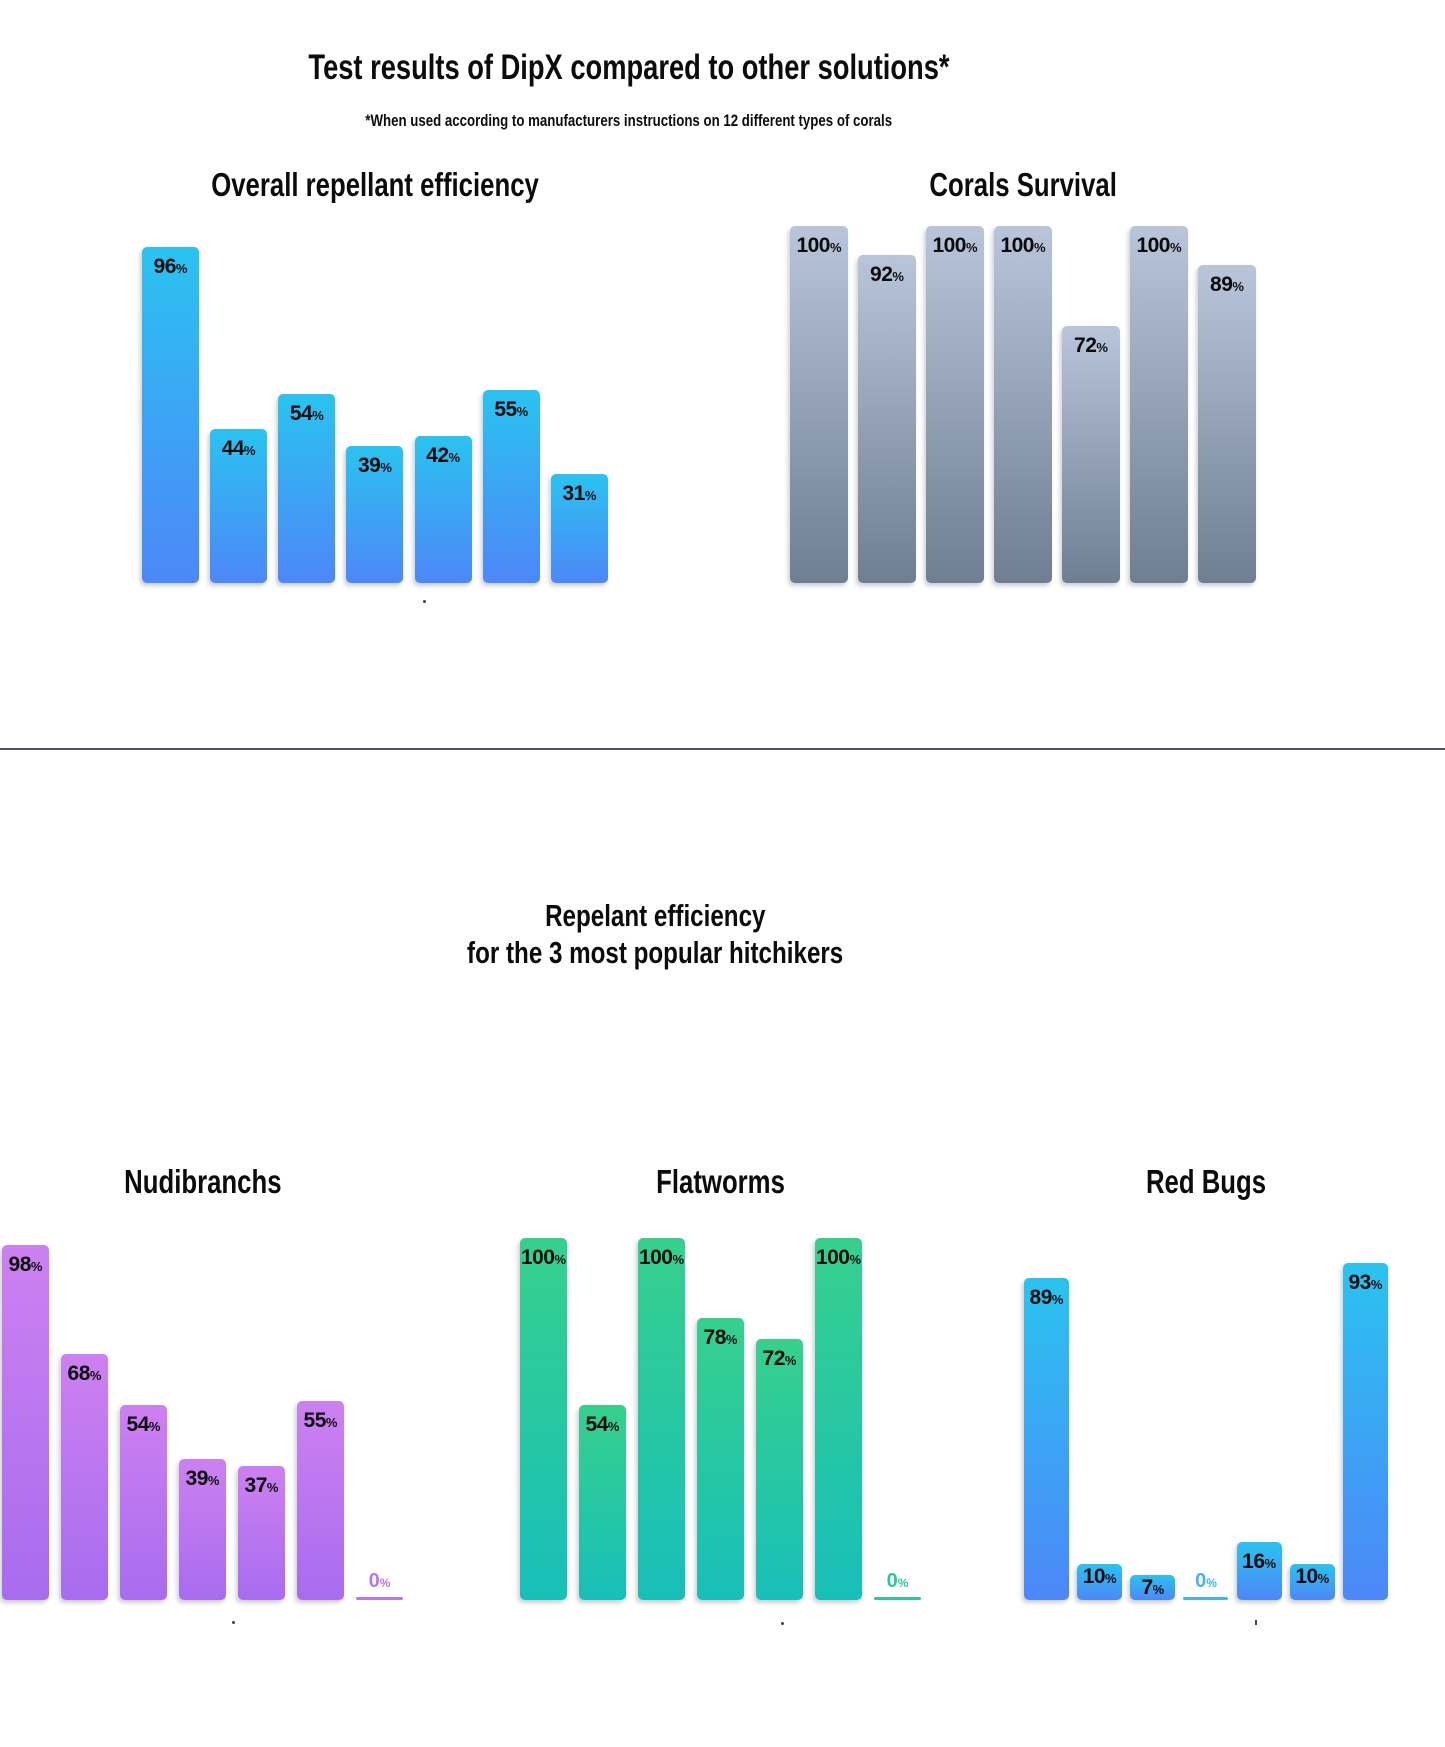 This screenshot has height=1747, width=1445. I want to click on bar-value-label: 92%, so click(887, 274).